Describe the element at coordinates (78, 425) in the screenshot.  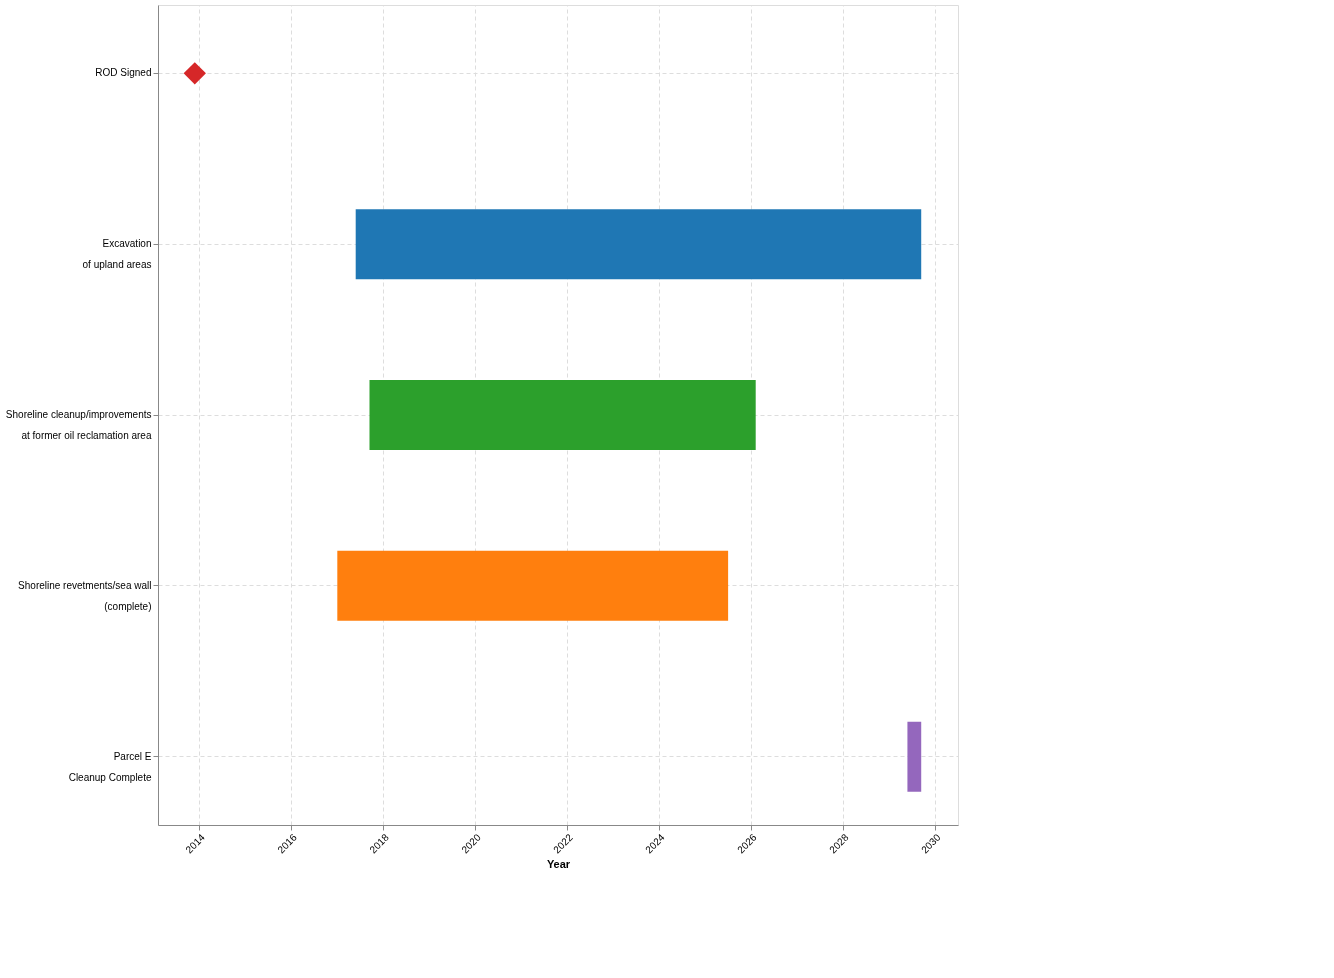
I see `y-tick-label: Shoreline cleanup/improvements at former oil reclamation area` at that location.